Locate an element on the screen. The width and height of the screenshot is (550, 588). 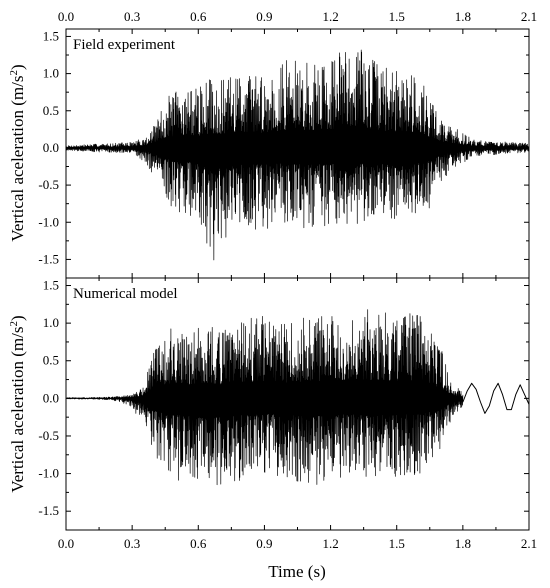
panel-bottom-ylabel: Vertical aceleration (m/s2) is located at coordinates (17, 403).